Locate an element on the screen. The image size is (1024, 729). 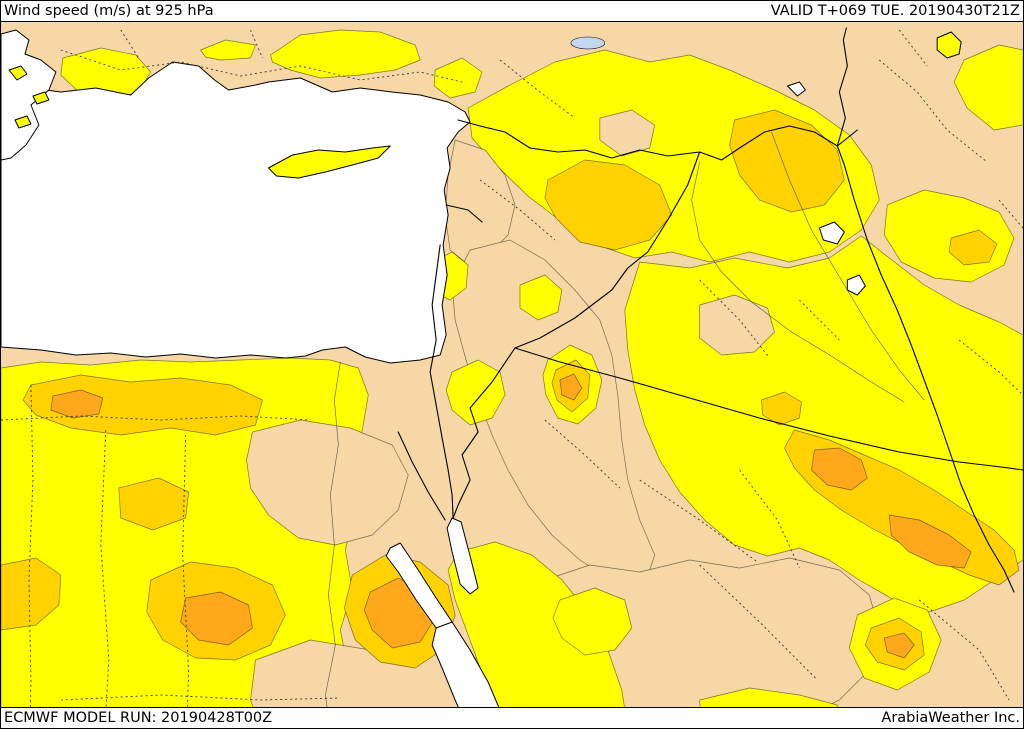
turkey-iran-border is located at coordinates (842, 87).